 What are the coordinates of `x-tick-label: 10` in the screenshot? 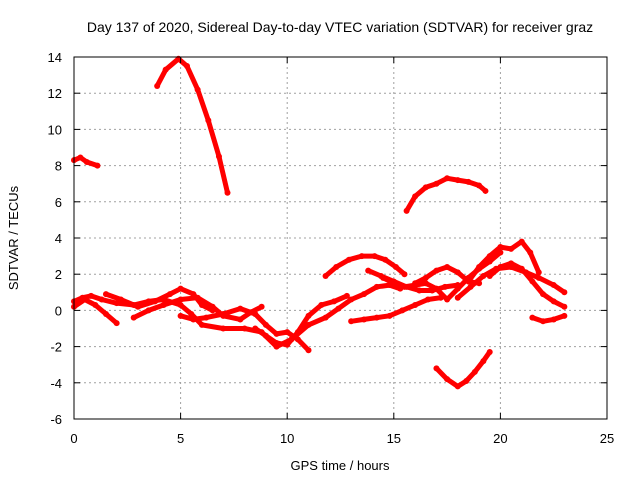 It's located at (287, 438).